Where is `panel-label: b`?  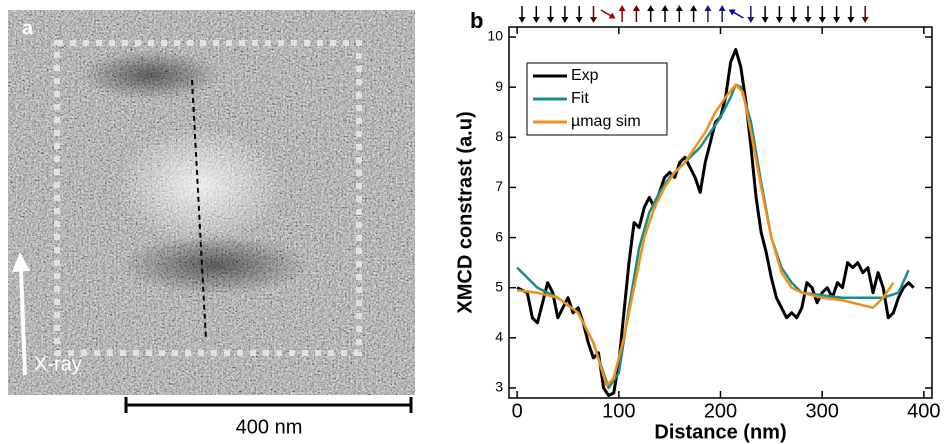 panel-label: b is located at coordinates (476, 20).